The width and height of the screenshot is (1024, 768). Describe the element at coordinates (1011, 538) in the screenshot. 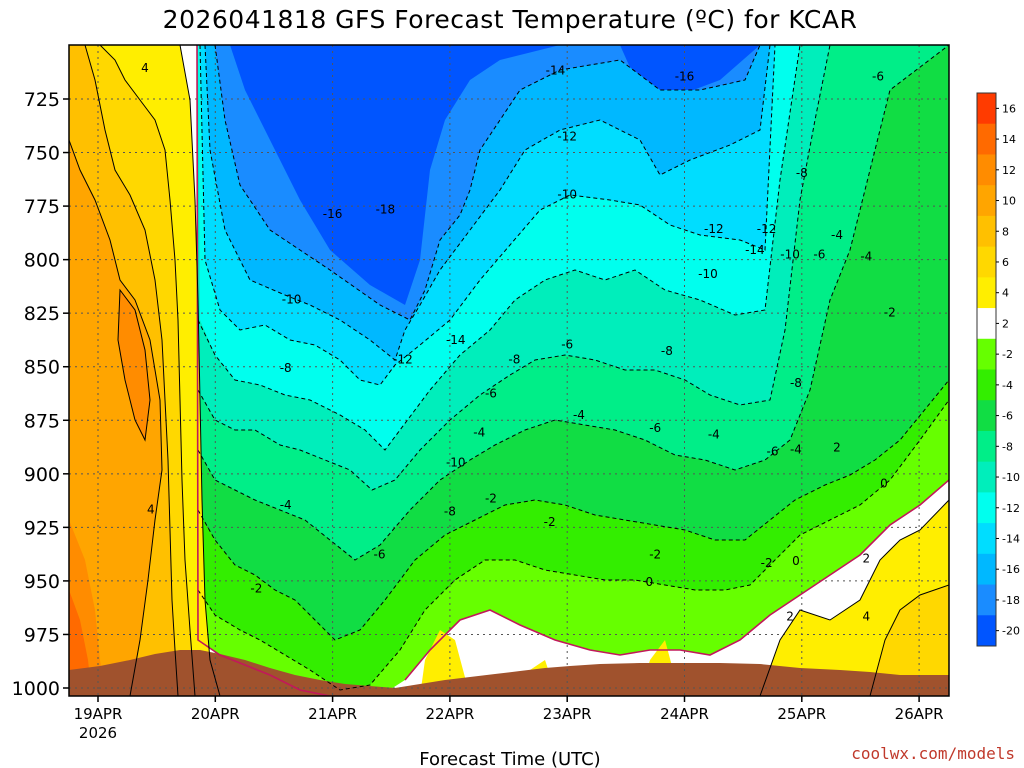

I see `colorbar-label: -14` at that location.